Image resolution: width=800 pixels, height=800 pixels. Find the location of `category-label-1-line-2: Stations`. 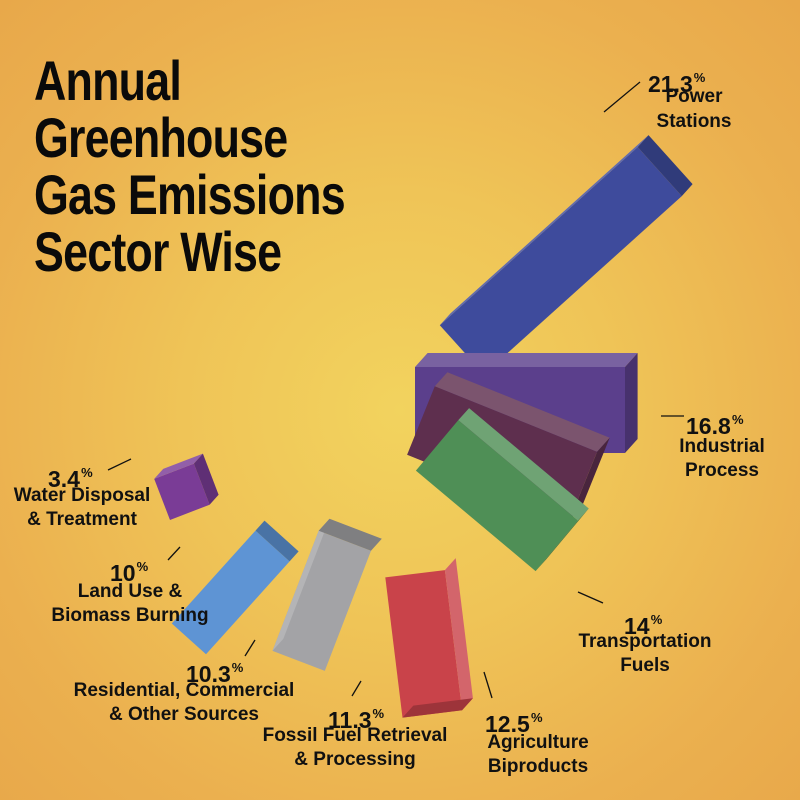

category-label-1-line-2: Stations is located at coordinates (694, 121).